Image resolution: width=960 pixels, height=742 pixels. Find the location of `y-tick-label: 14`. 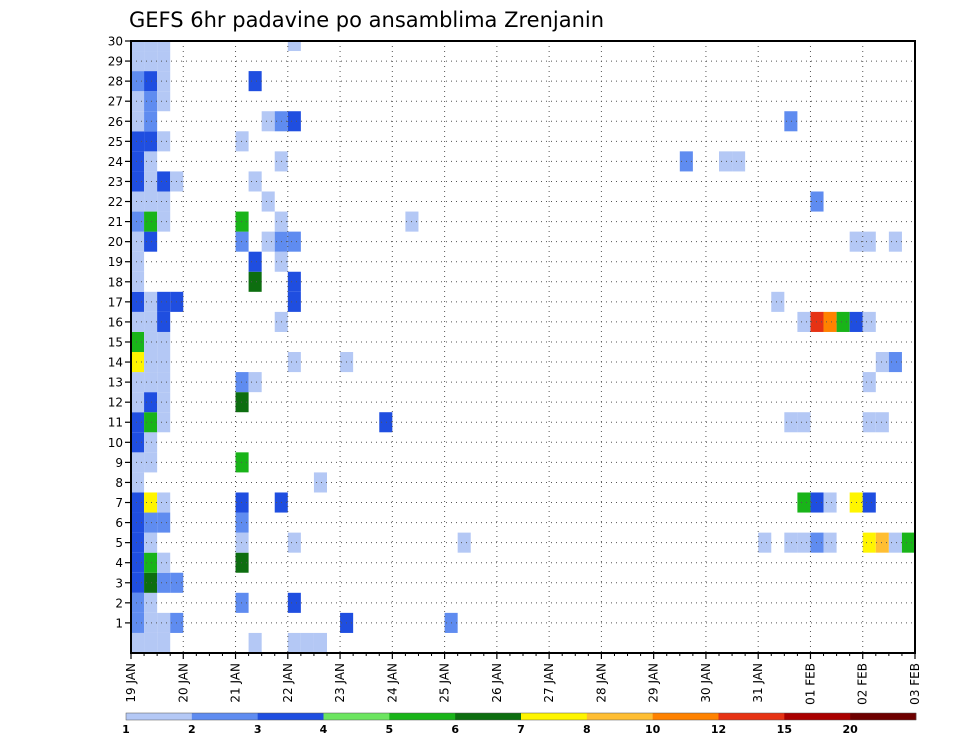

y-tick-label: 14 is located at coordinates (115, 363).